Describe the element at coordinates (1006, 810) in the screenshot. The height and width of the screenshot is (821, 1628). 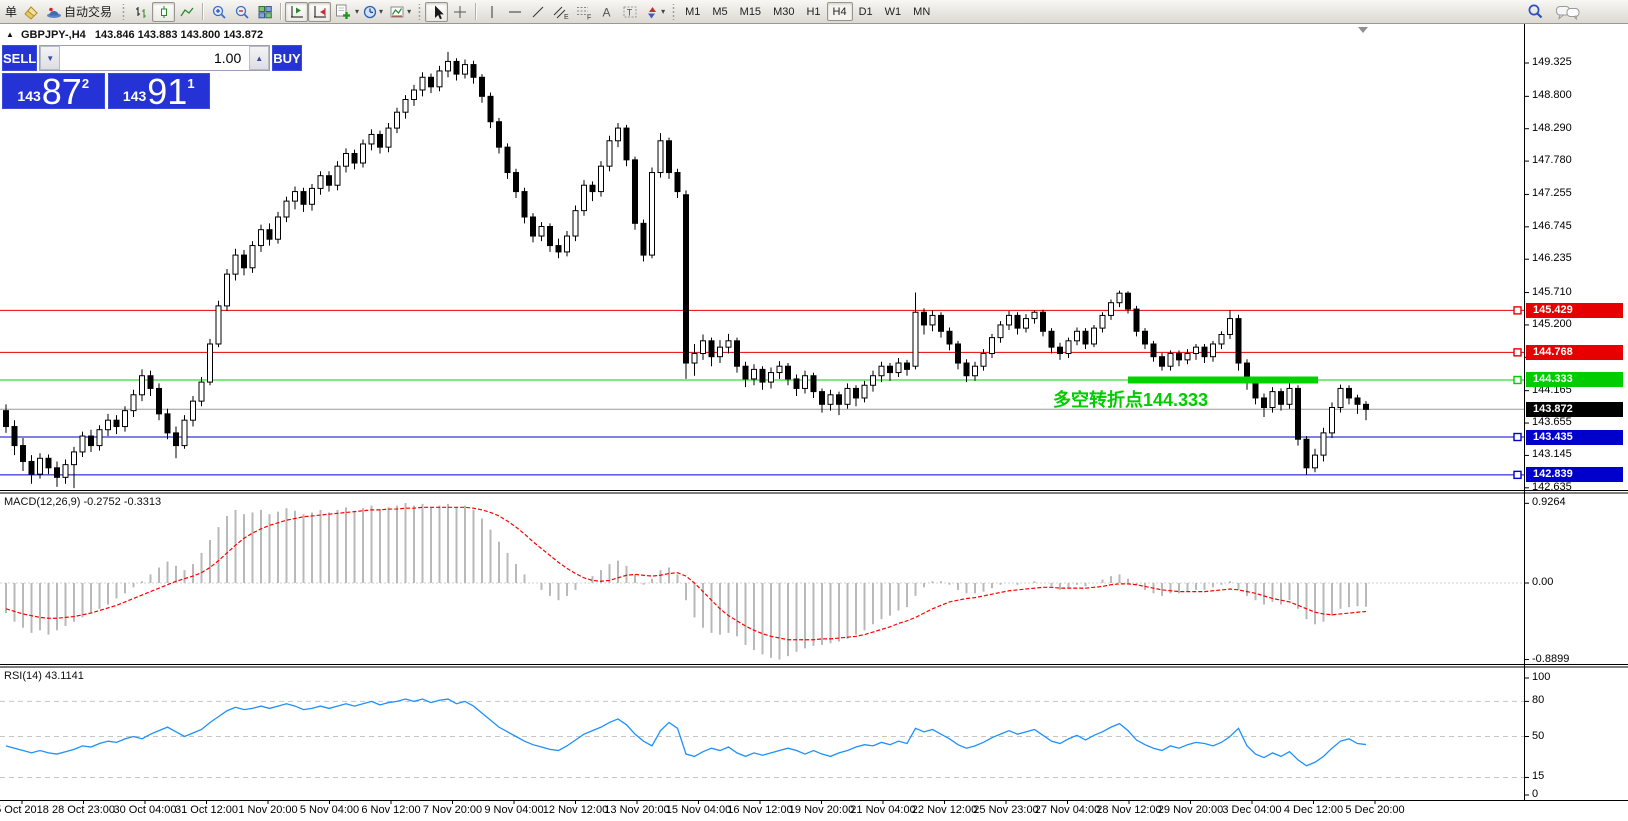
I see `date-label: 25 Nov 23:00` at that location.